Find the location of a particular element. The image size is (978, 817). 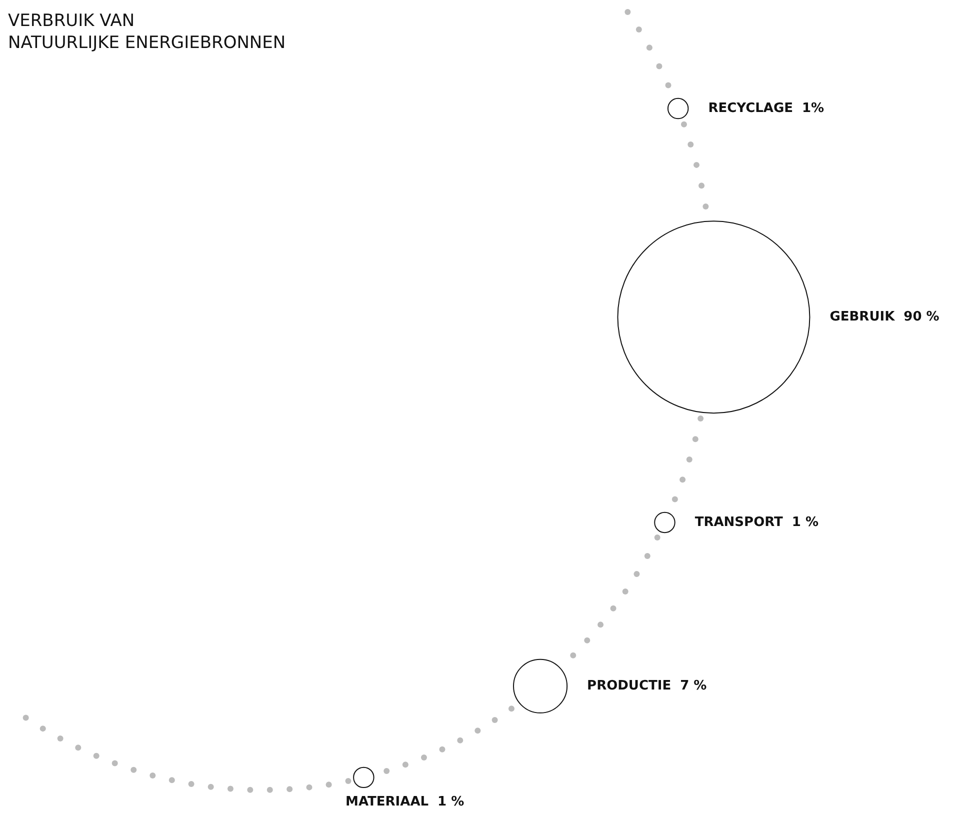

category-label: MATERIAAL is located at coordinates (387, 802).